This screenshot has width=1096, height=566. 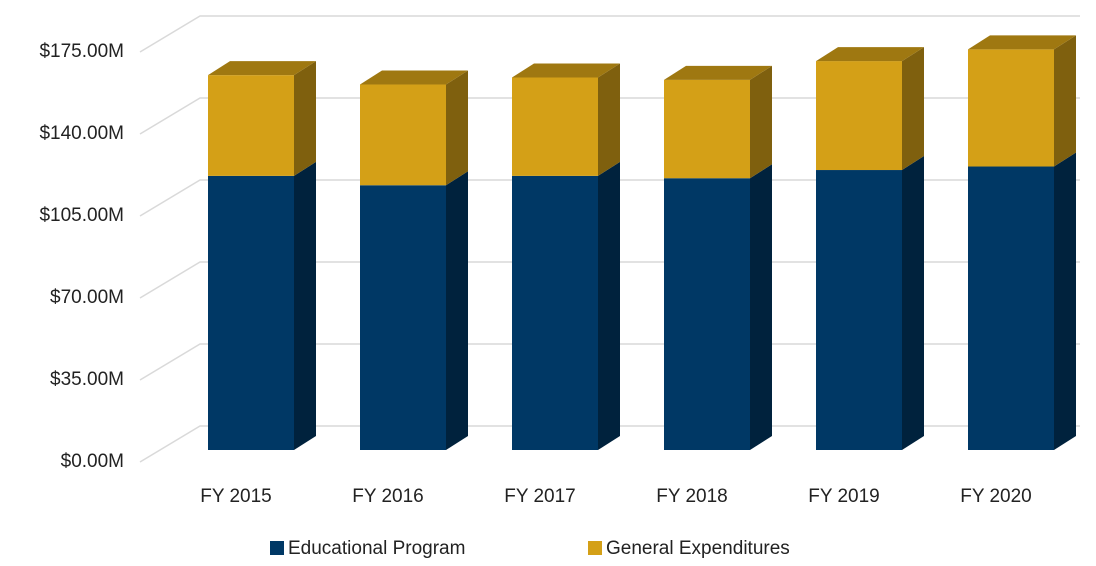 I want to click on x-tick-label: FY 2017, so click(x=539, y=496).